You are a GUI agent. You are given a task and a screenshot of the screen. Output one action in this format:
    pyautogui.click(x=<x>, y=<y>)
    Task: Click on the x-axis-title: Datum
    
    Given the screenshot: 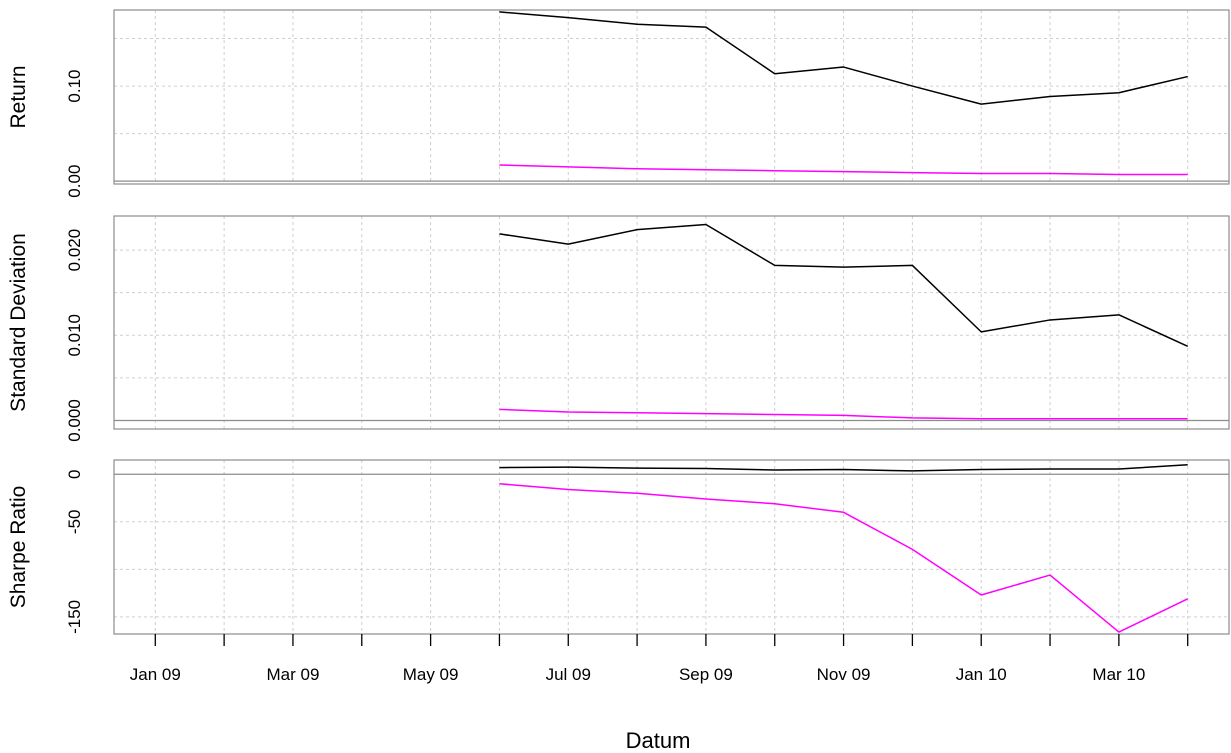 What is the action you would take?
    pyautogui.click(x=658, y=740)
    